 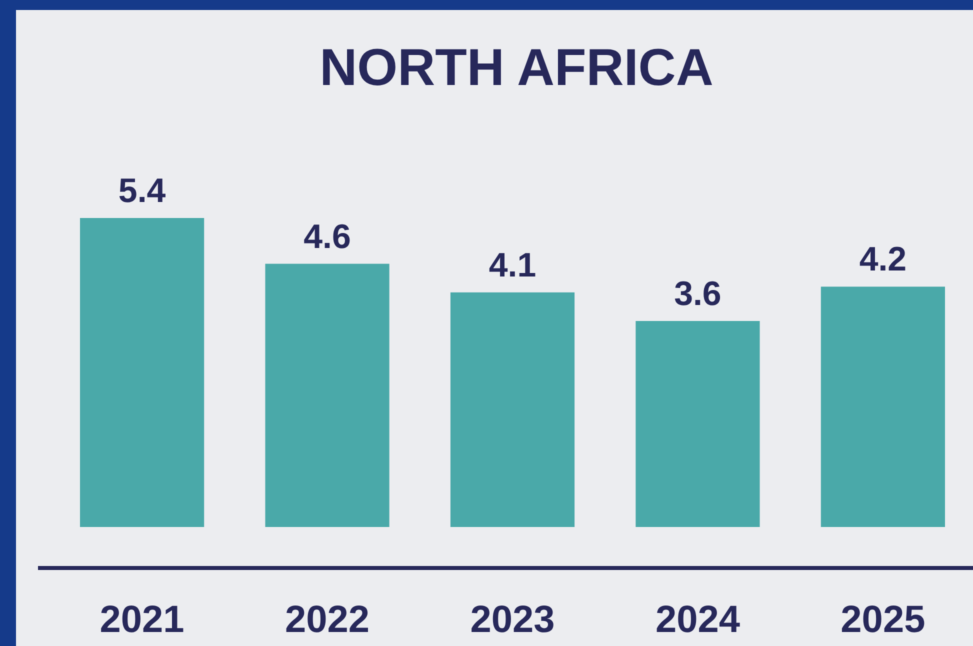 I want to click on x-tick-label: 2025, so click(x=883, y=620).